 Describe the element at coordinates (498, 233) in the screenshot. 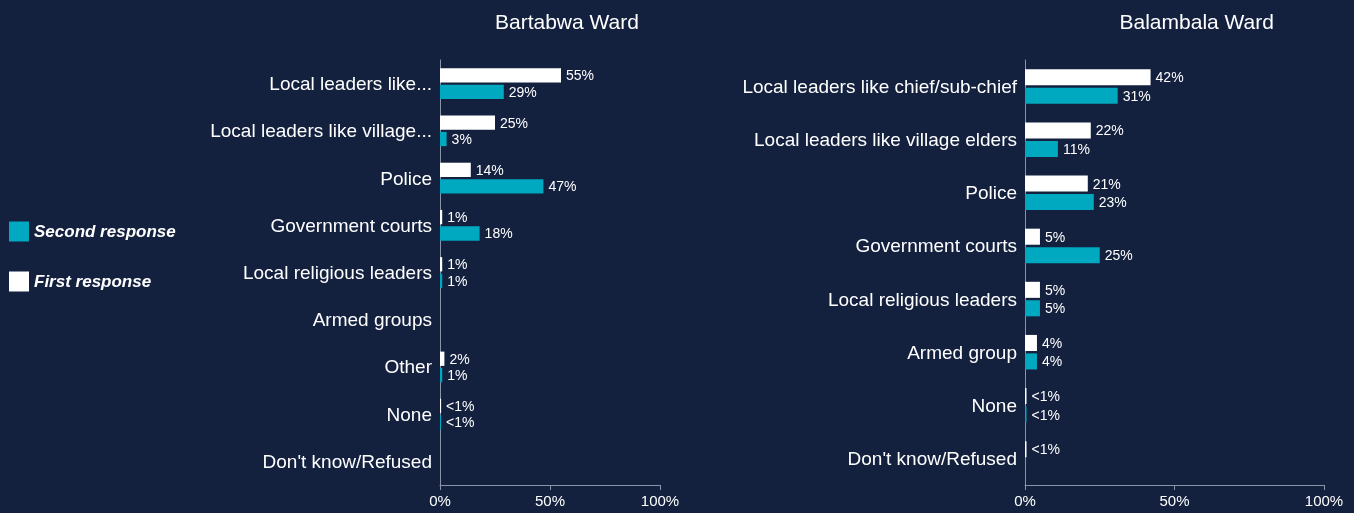

I see `data-label: 18%` at that location.